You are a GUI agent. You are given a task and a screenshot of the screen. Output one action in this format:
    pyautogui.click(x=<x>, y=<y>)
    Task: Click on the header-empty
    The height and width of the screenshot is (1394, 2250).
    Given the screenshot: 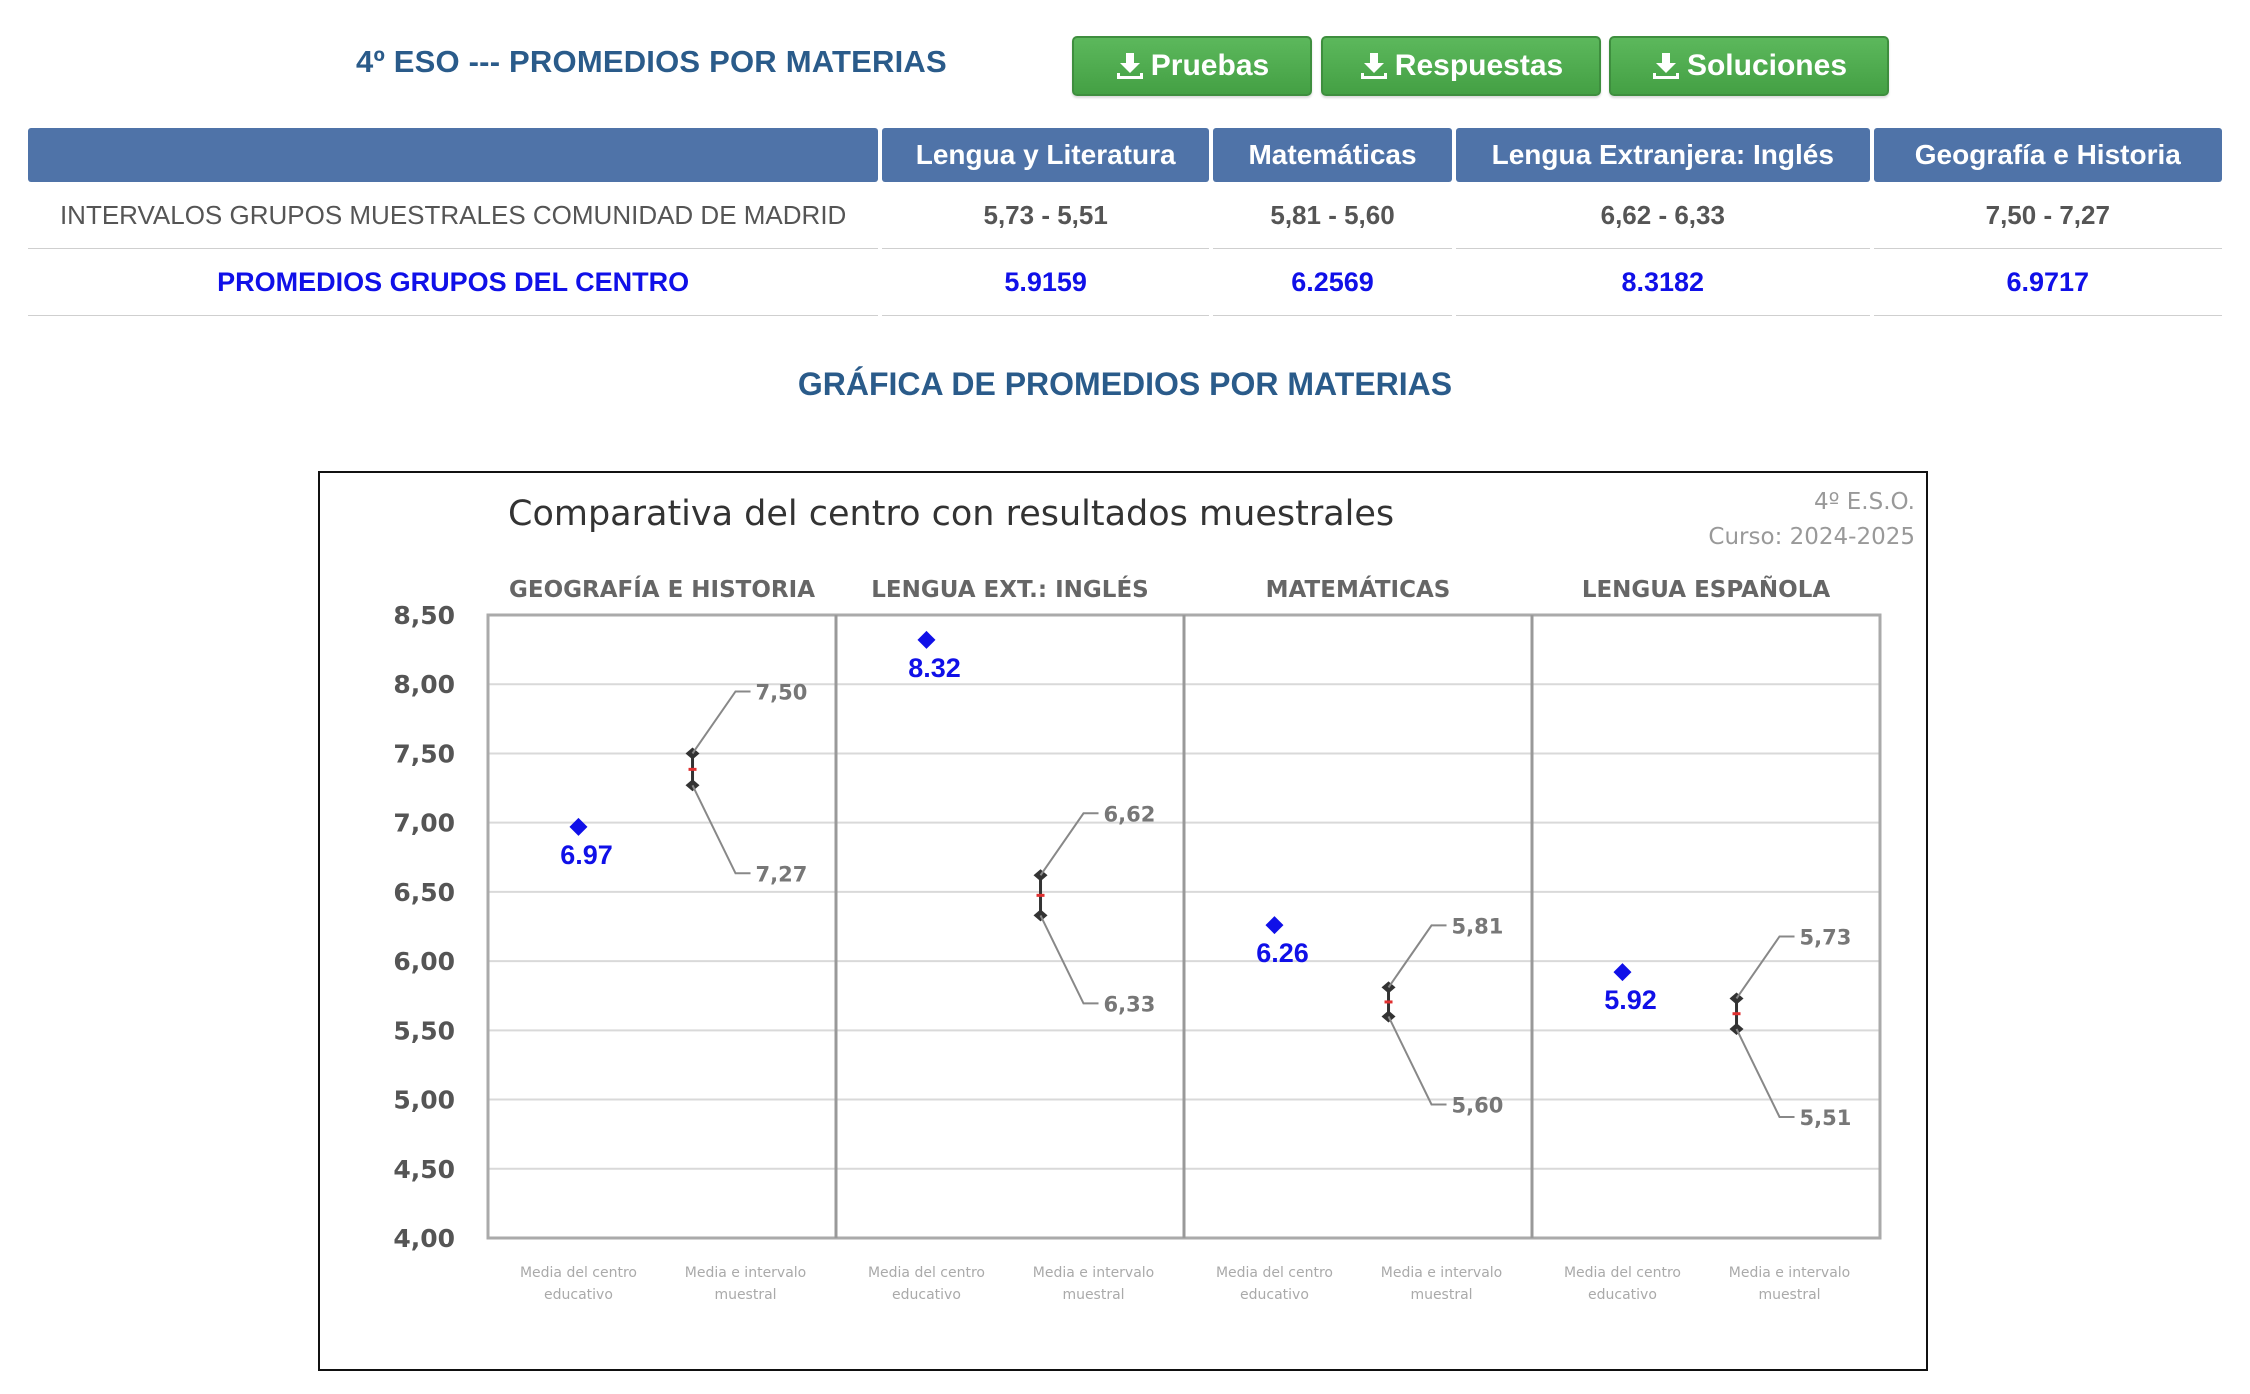 What is the action you would take?
    pyautogui.click(x=453, y=155)
    